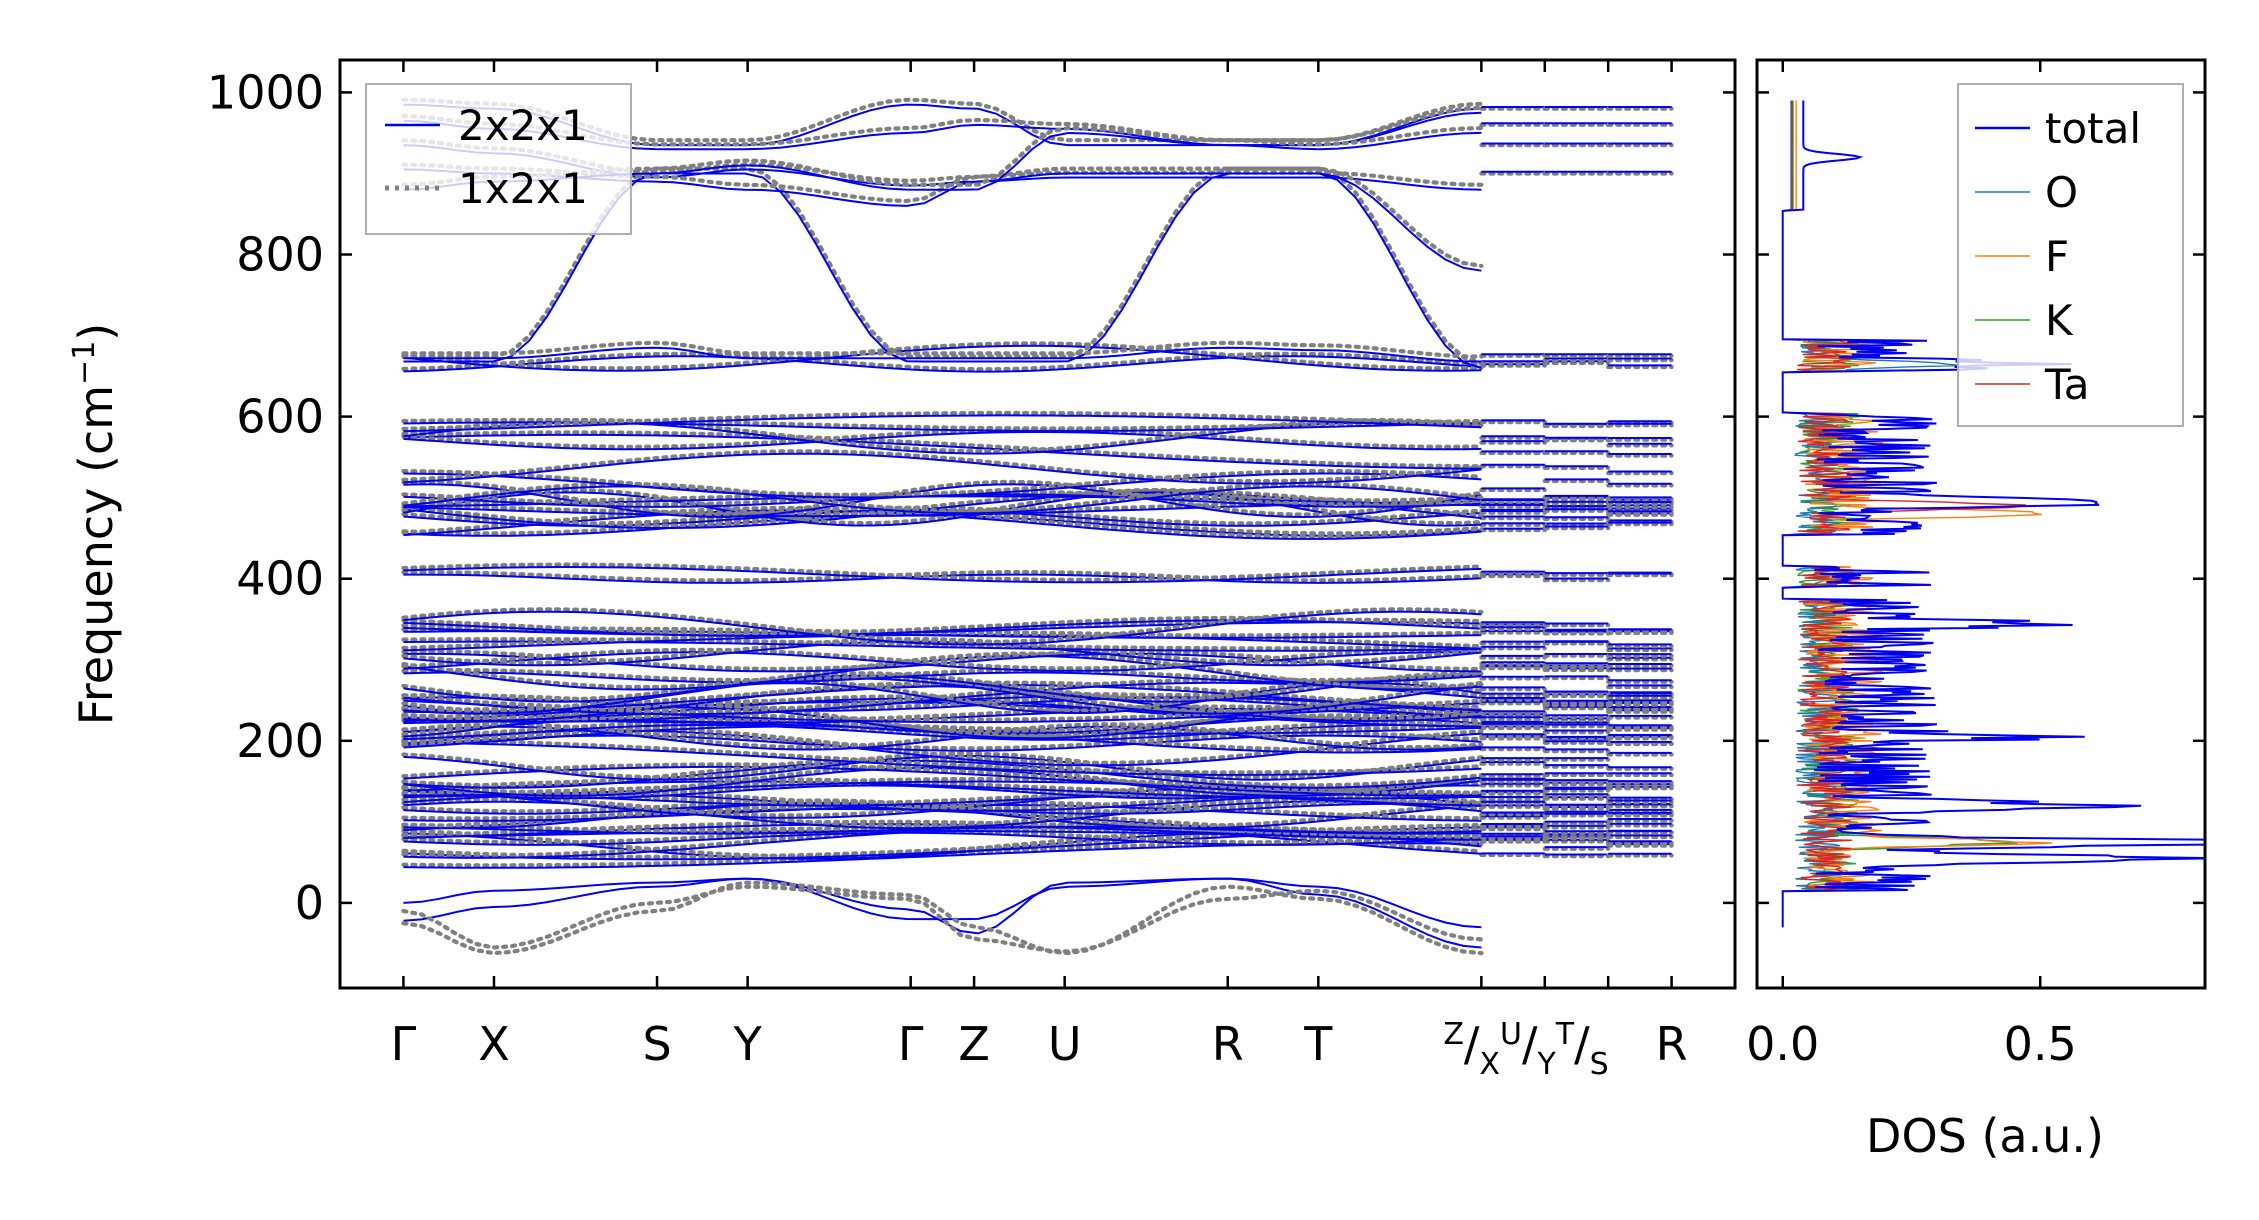 The height and width of the screenshot is (1220, 2259). What do you see at coordinates (748, 1044) in the screenshot?
I see `k-label: Y` at bounding box center [748, 1044].